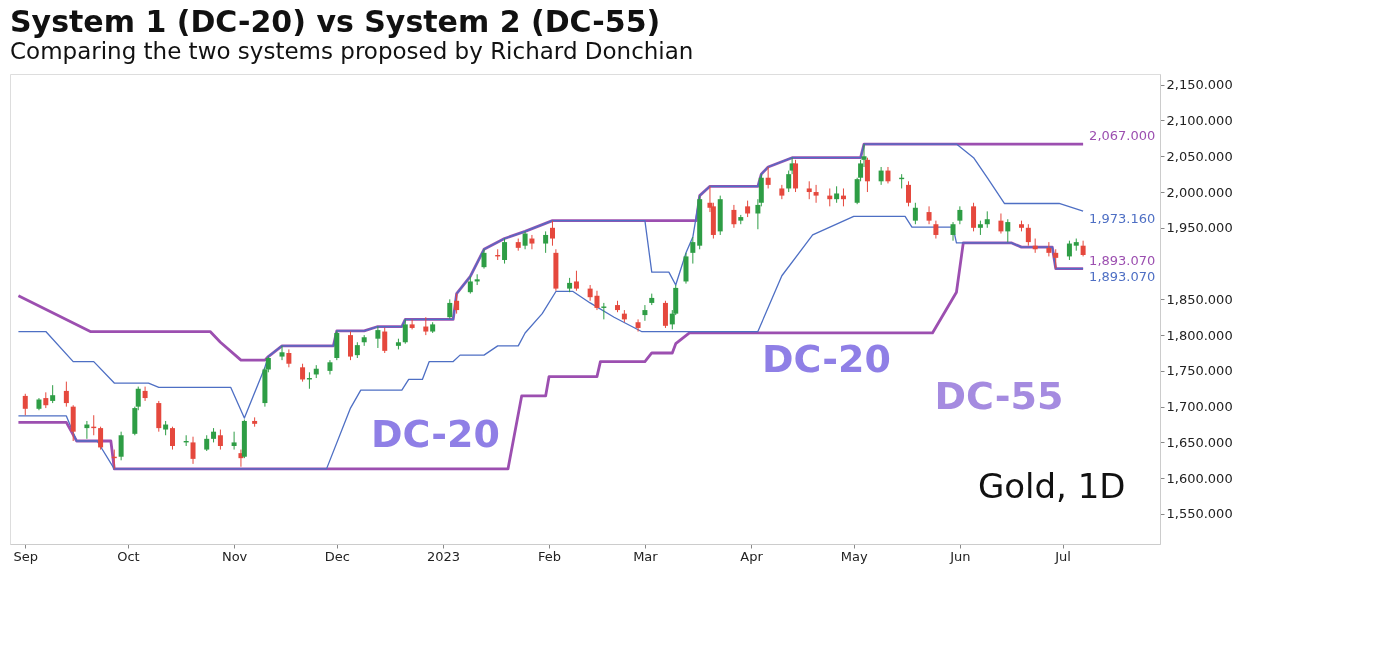 This screenshot has height=650, width=1382. Describe the element at coordinates (1199, 407) in the screenshot. I see `y-tick-label: 1,700.000` at that location.